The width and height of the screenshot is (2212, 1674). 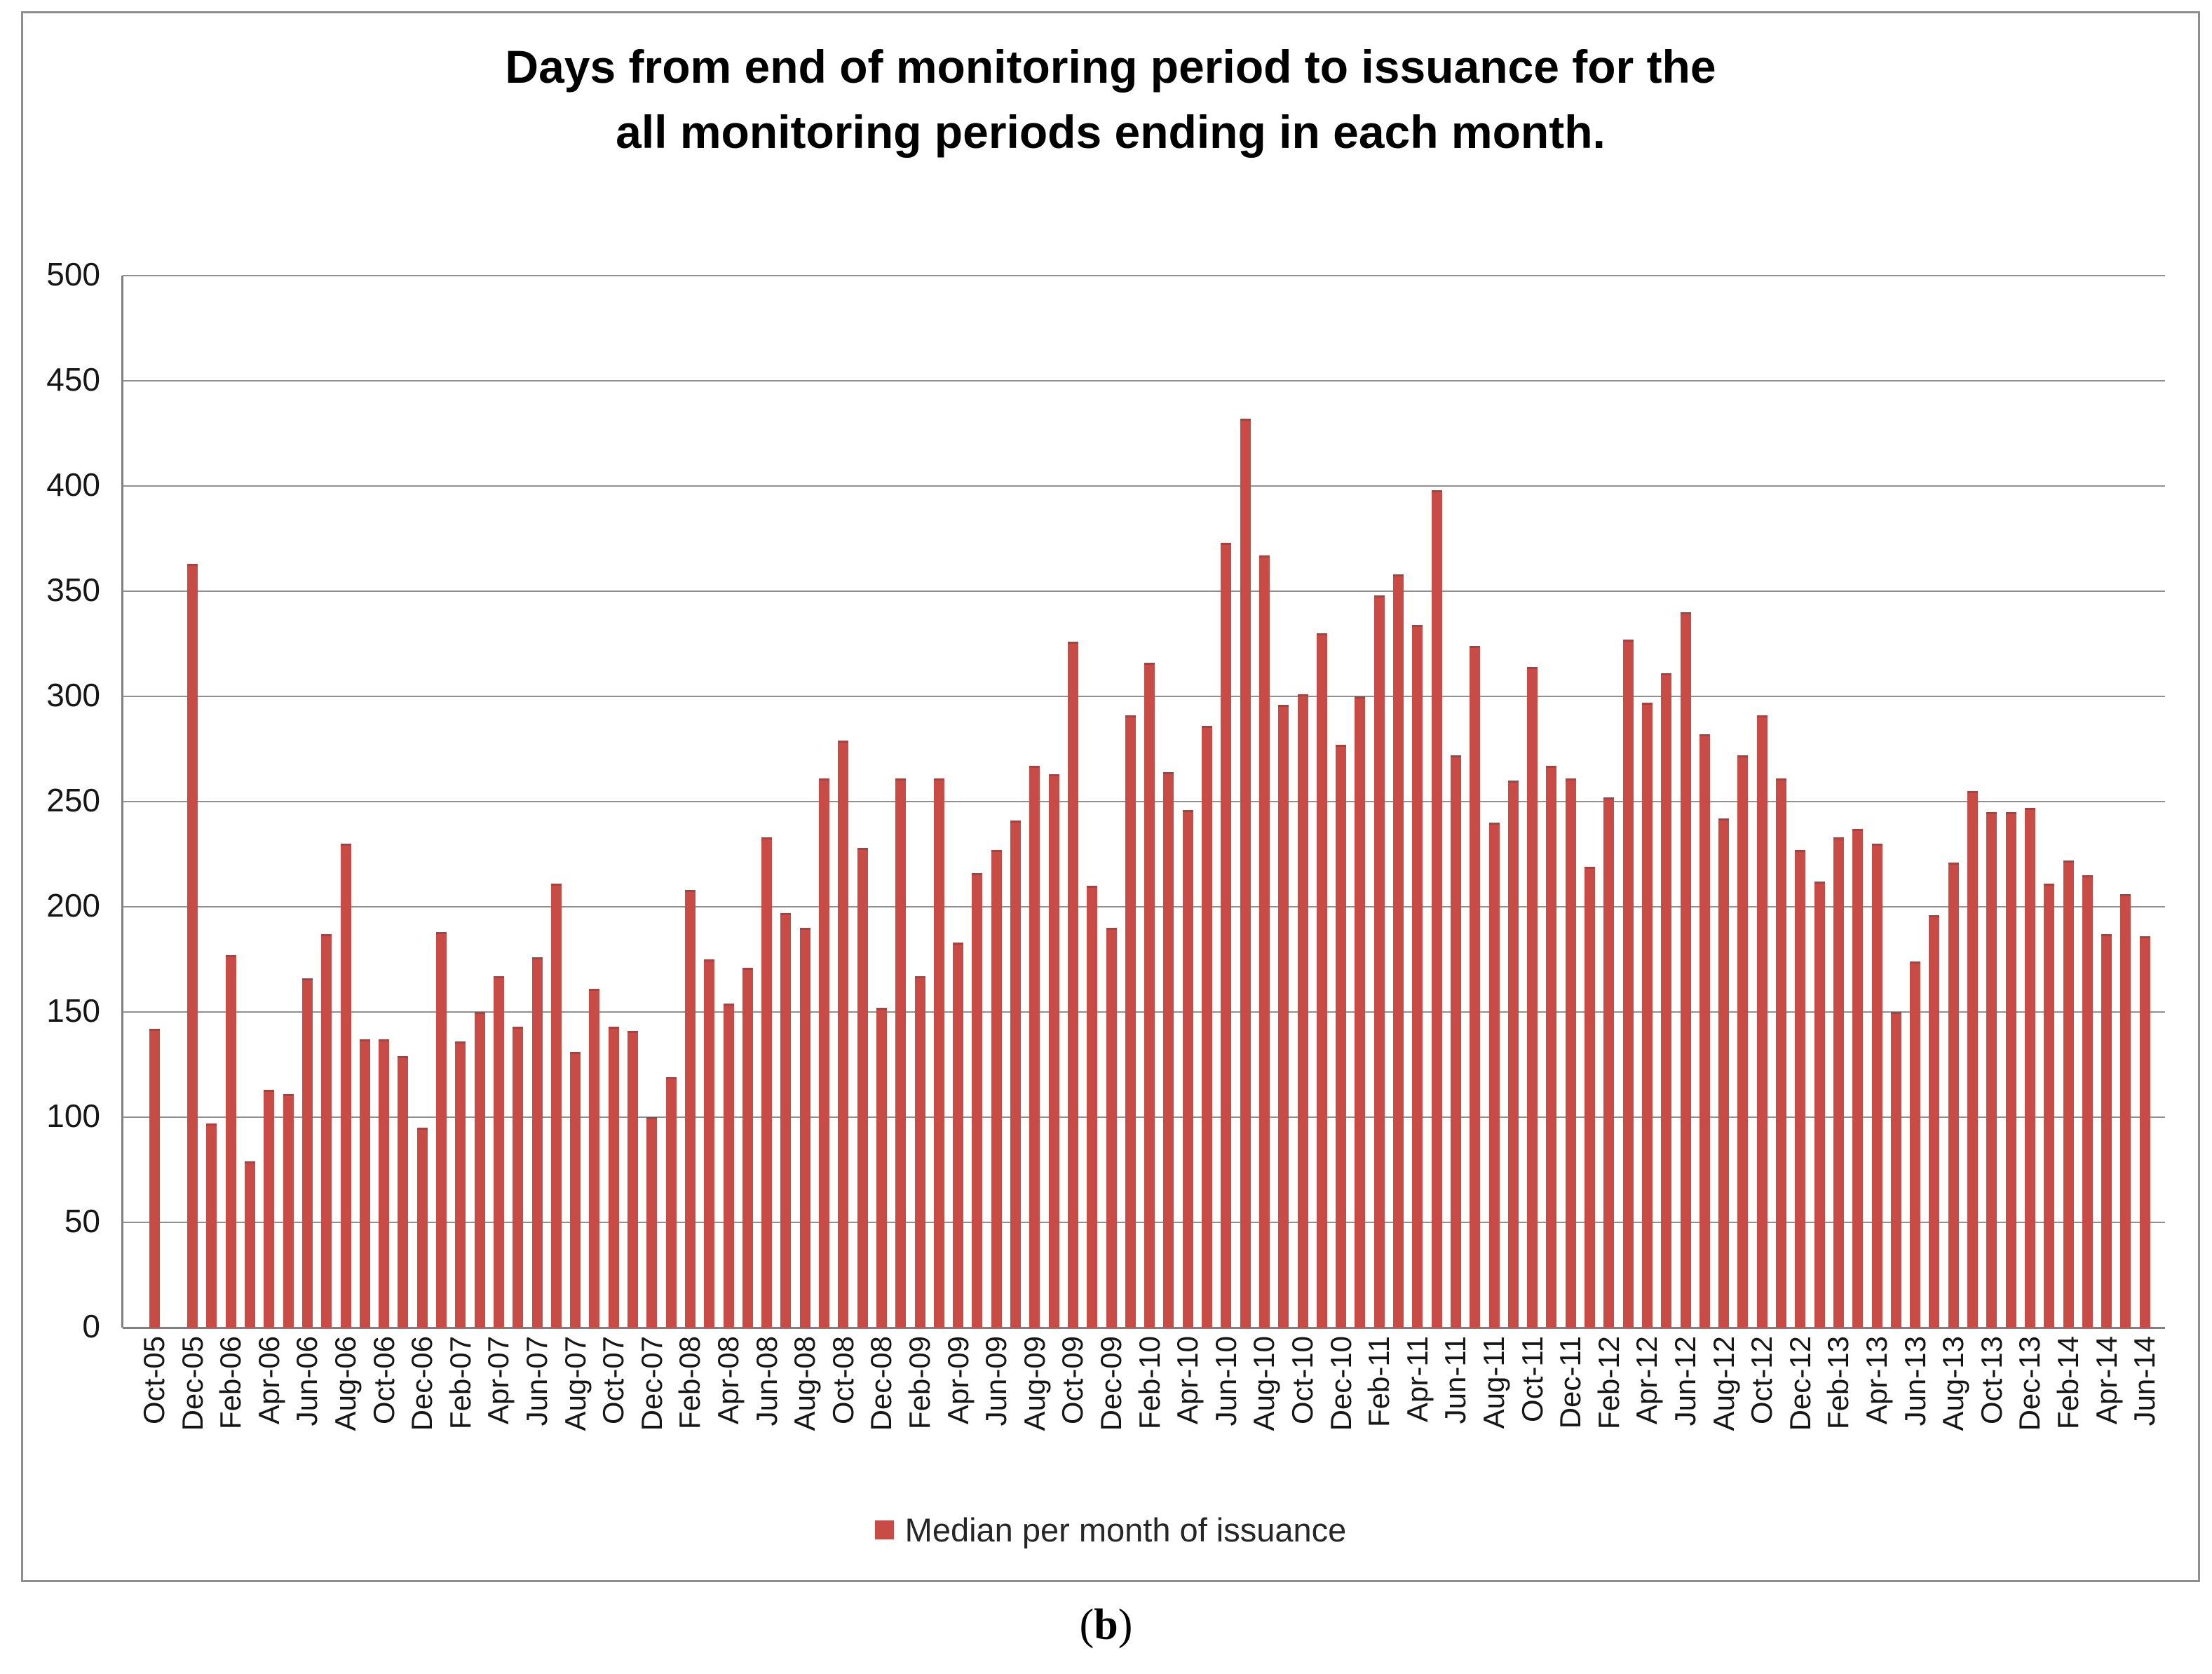 What do you see at coordinates (2145, 1381) in the screenshot?
I see `x-tick-label-Jun-14: Jun-14` at bounding box center [2145, 1381].